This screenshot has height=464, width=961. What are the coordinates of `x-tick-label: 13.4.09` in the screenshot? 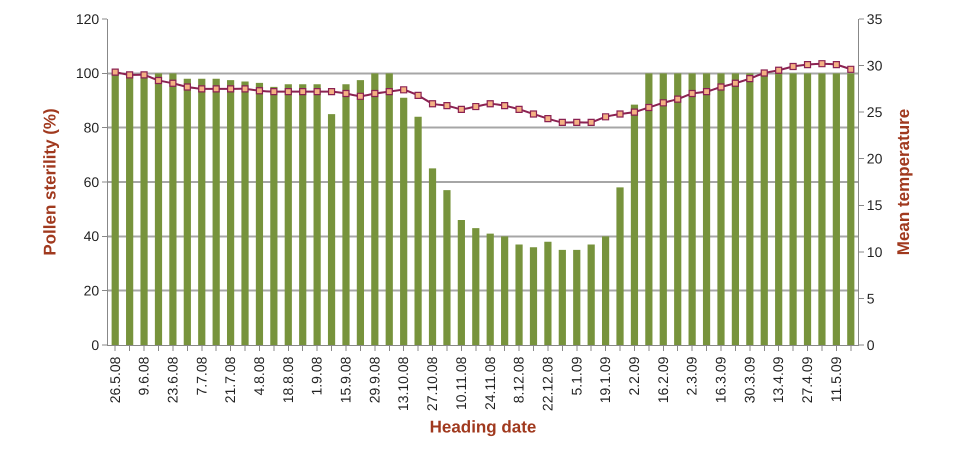 It's located at (778, 380).